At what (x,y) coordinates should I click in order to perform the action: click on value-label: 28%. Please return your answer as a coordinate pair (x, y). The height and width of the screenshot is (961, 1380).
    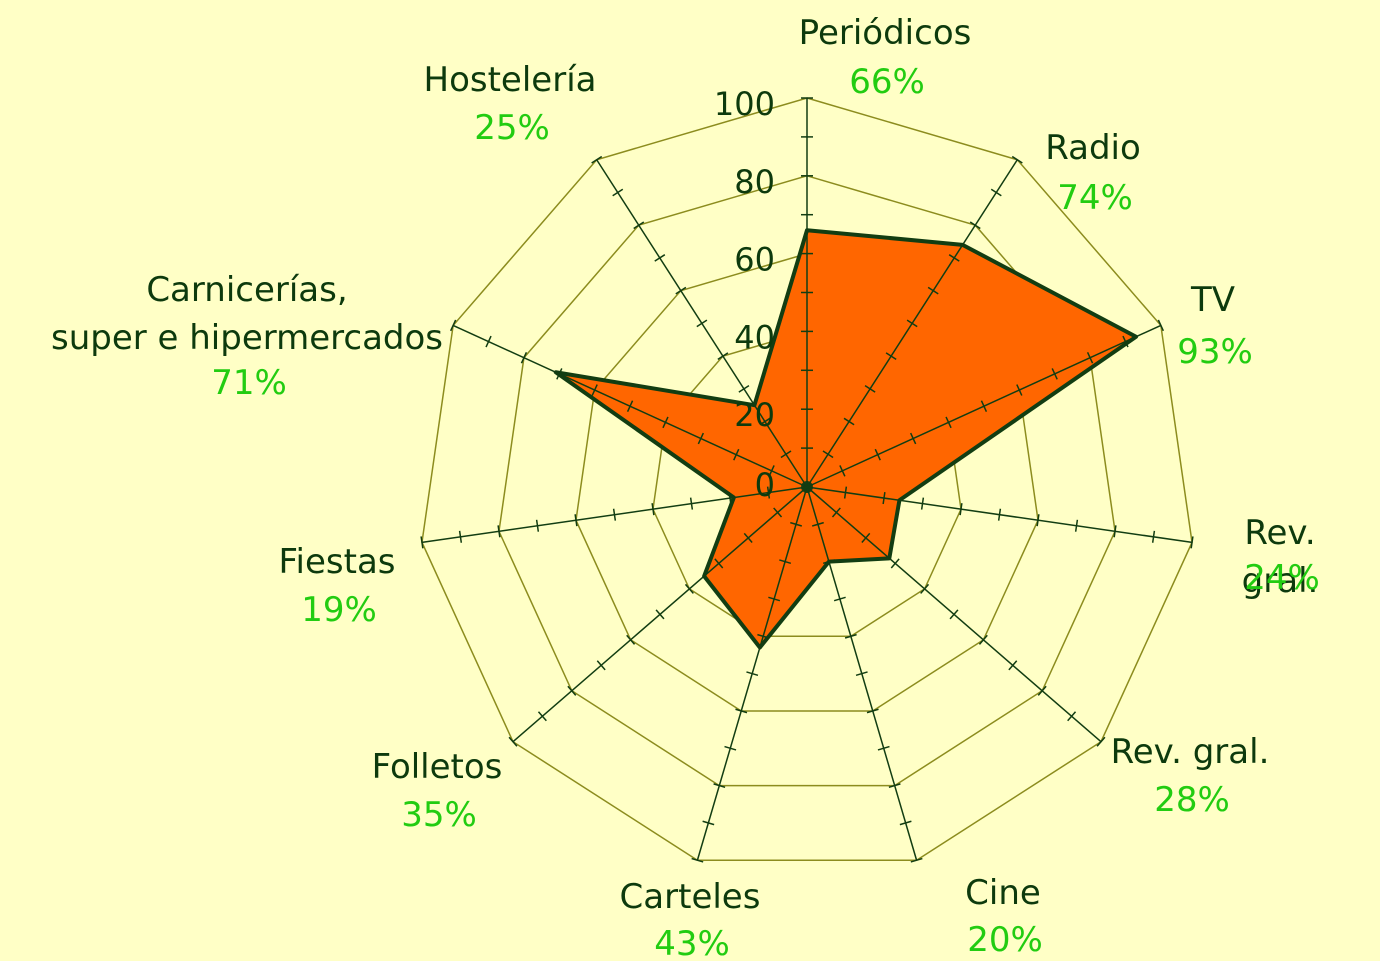
    Looking at the image, I should click on (1192, 800).